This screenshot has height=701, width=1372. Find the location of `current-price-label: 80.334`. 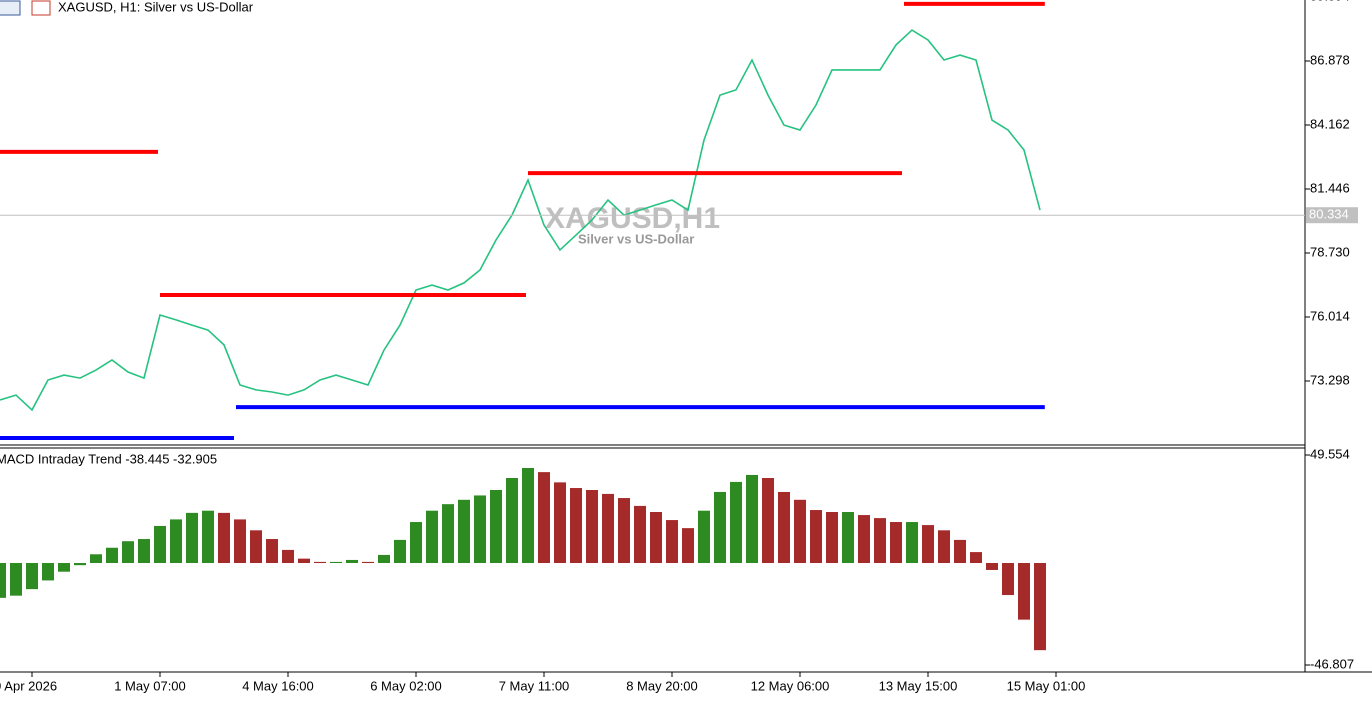

current-price-label: 80.334 is located at coordinates (1329, 214).